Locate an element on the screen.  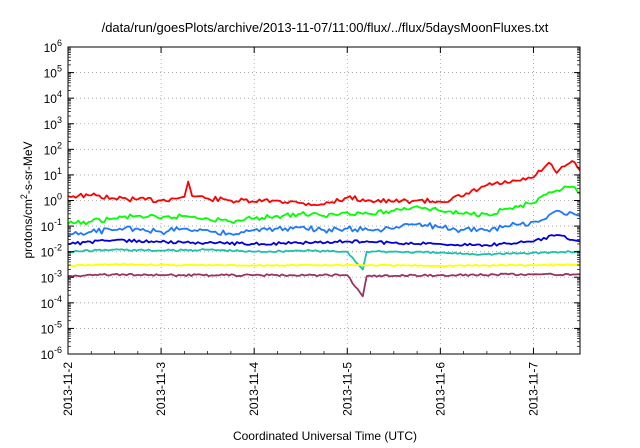
x-tick-label: 2013-11-5 is located at coordinates (347, 389).